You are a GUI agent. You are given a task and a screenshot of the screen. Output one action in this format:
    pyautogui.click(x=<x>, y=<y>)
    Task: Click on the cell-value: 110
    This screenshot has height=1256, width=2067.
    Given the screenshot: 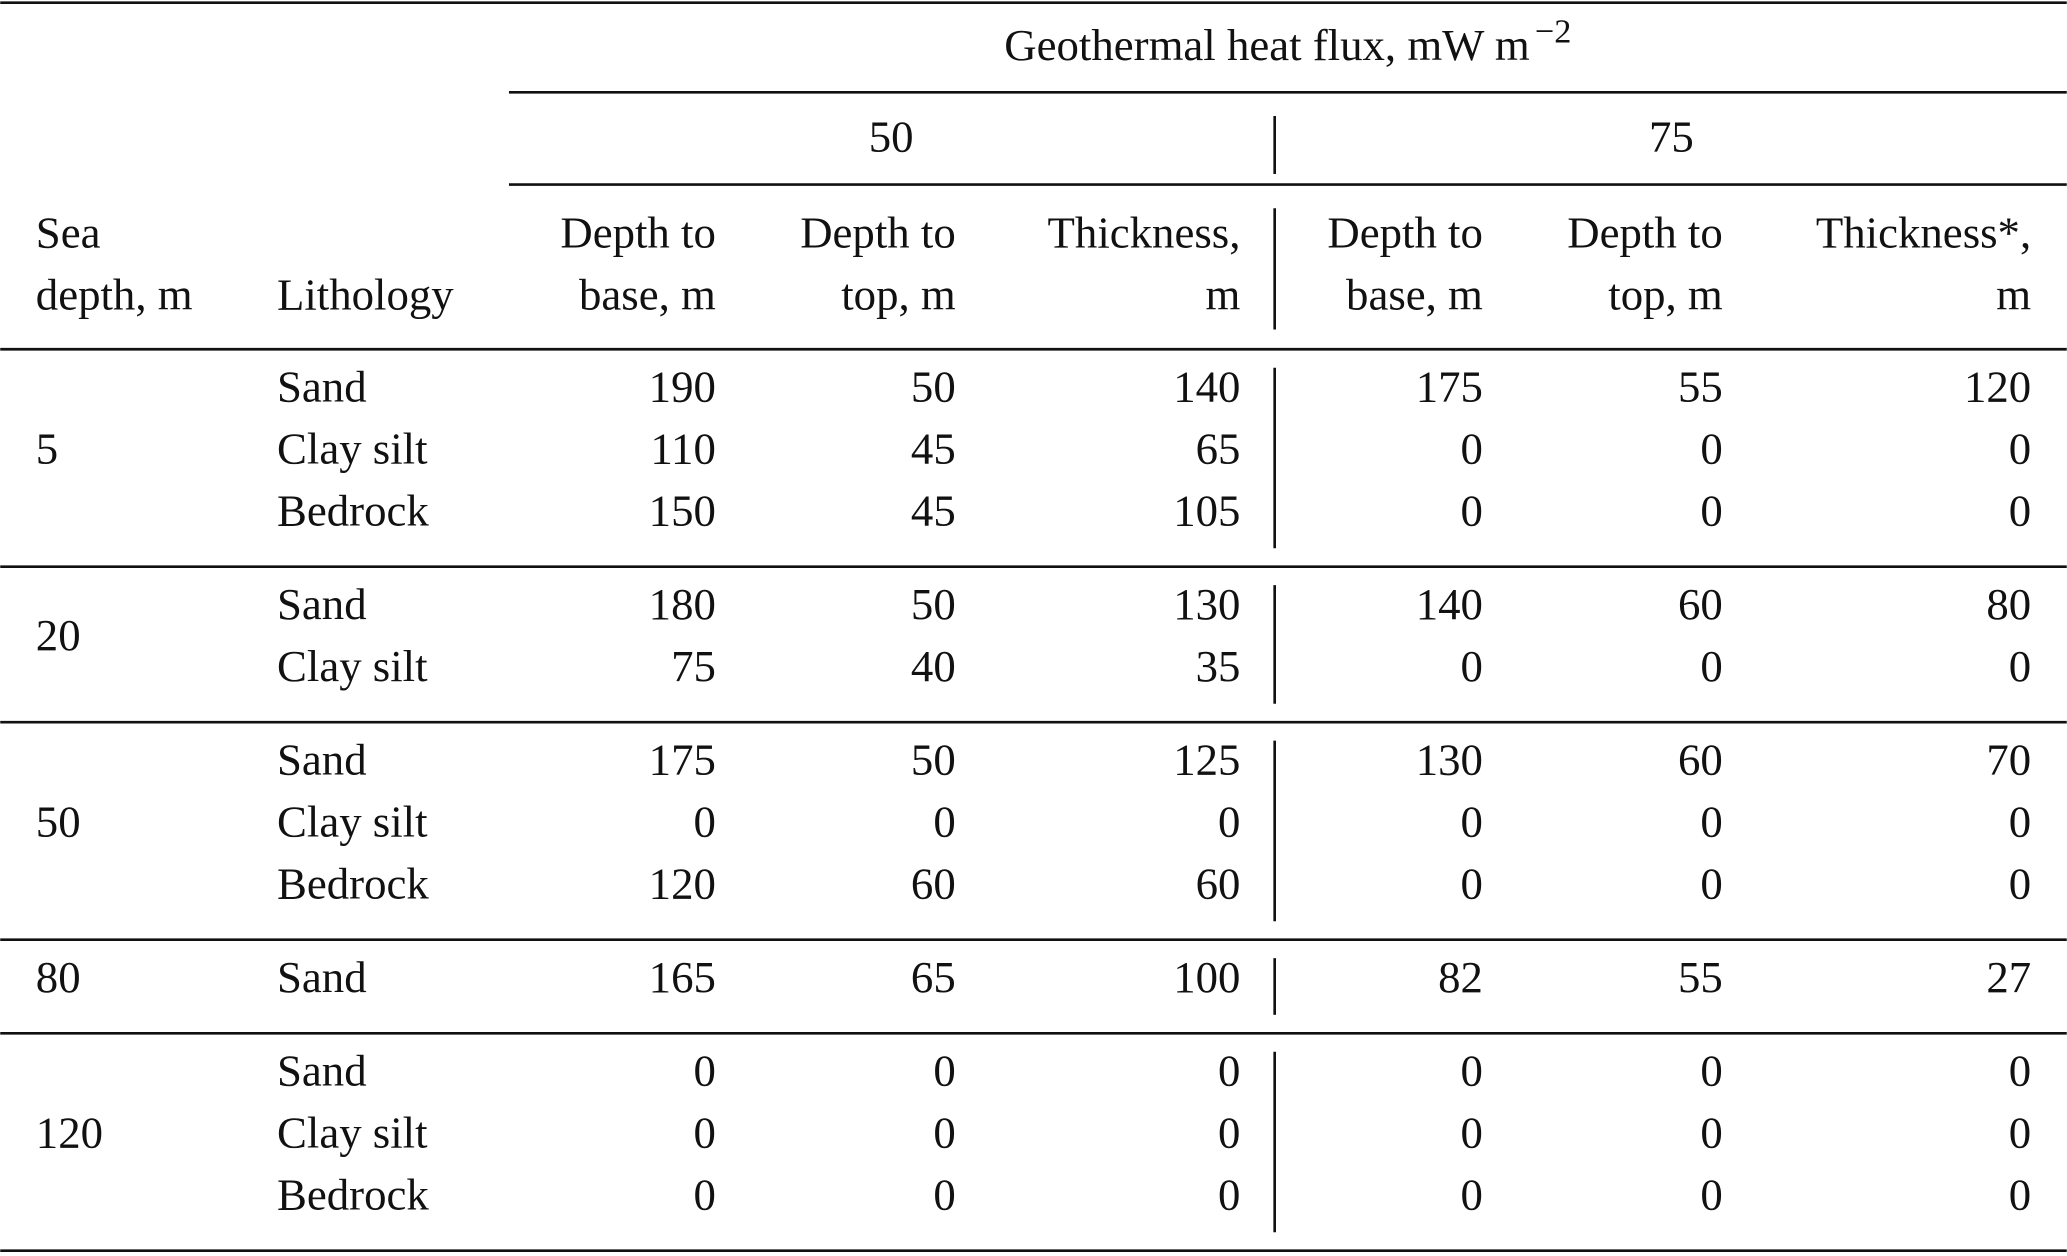 What is the action you would take?
    pyautogui.click(x=683, y=449)
    